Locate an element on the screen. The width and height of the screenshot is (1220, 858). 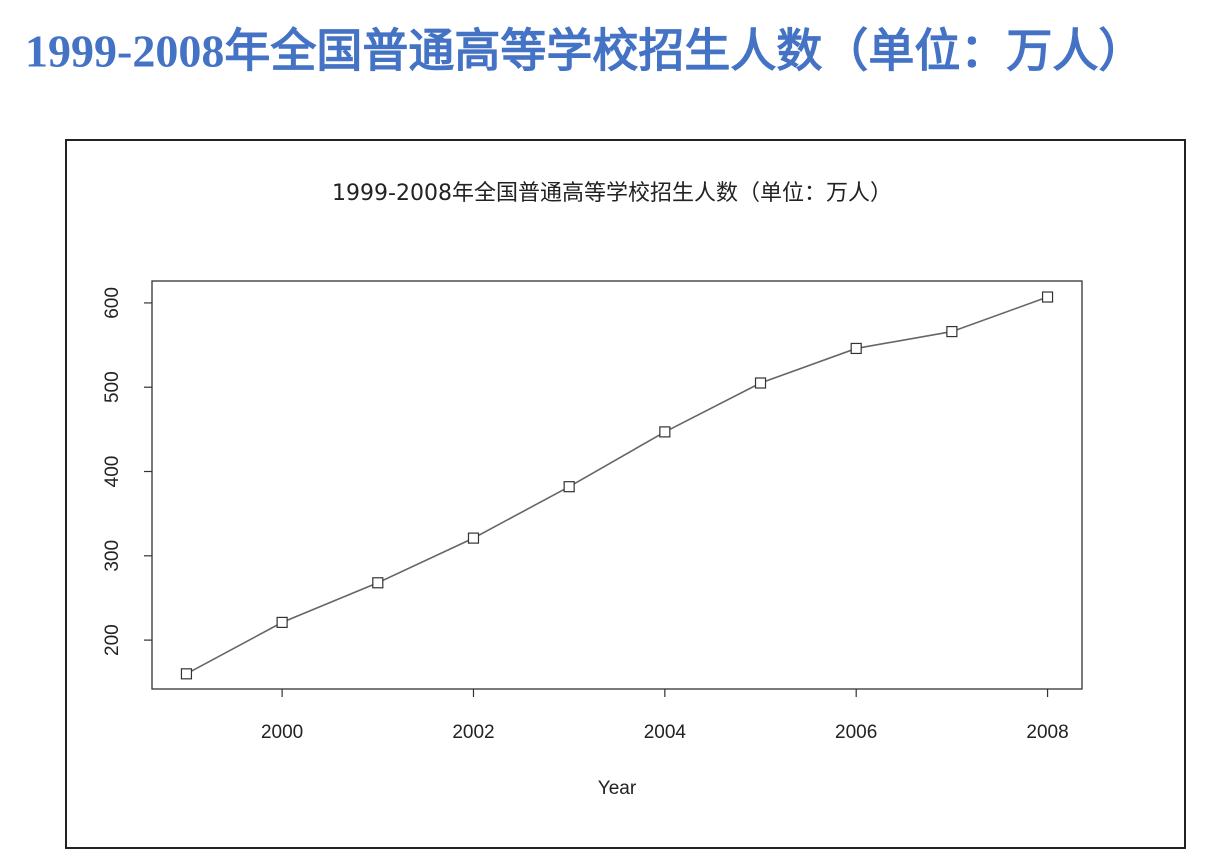
slide-title: 1999-2008年全国普通高等学校招生人数（单位：万人） is located at coordinates (584, 51).